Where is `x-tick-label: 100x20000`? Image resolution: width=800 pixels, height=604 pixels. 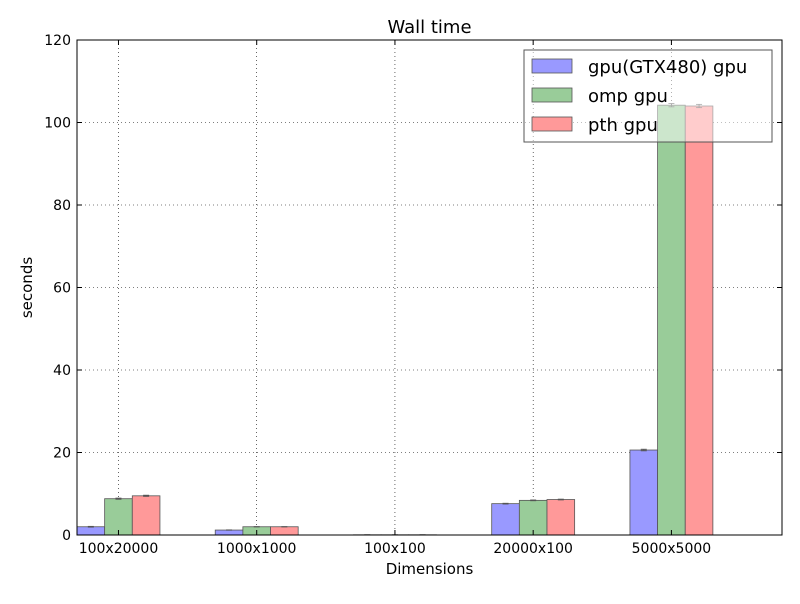 x-tick-label: 100x20000 is located at coordinates (119, 549).